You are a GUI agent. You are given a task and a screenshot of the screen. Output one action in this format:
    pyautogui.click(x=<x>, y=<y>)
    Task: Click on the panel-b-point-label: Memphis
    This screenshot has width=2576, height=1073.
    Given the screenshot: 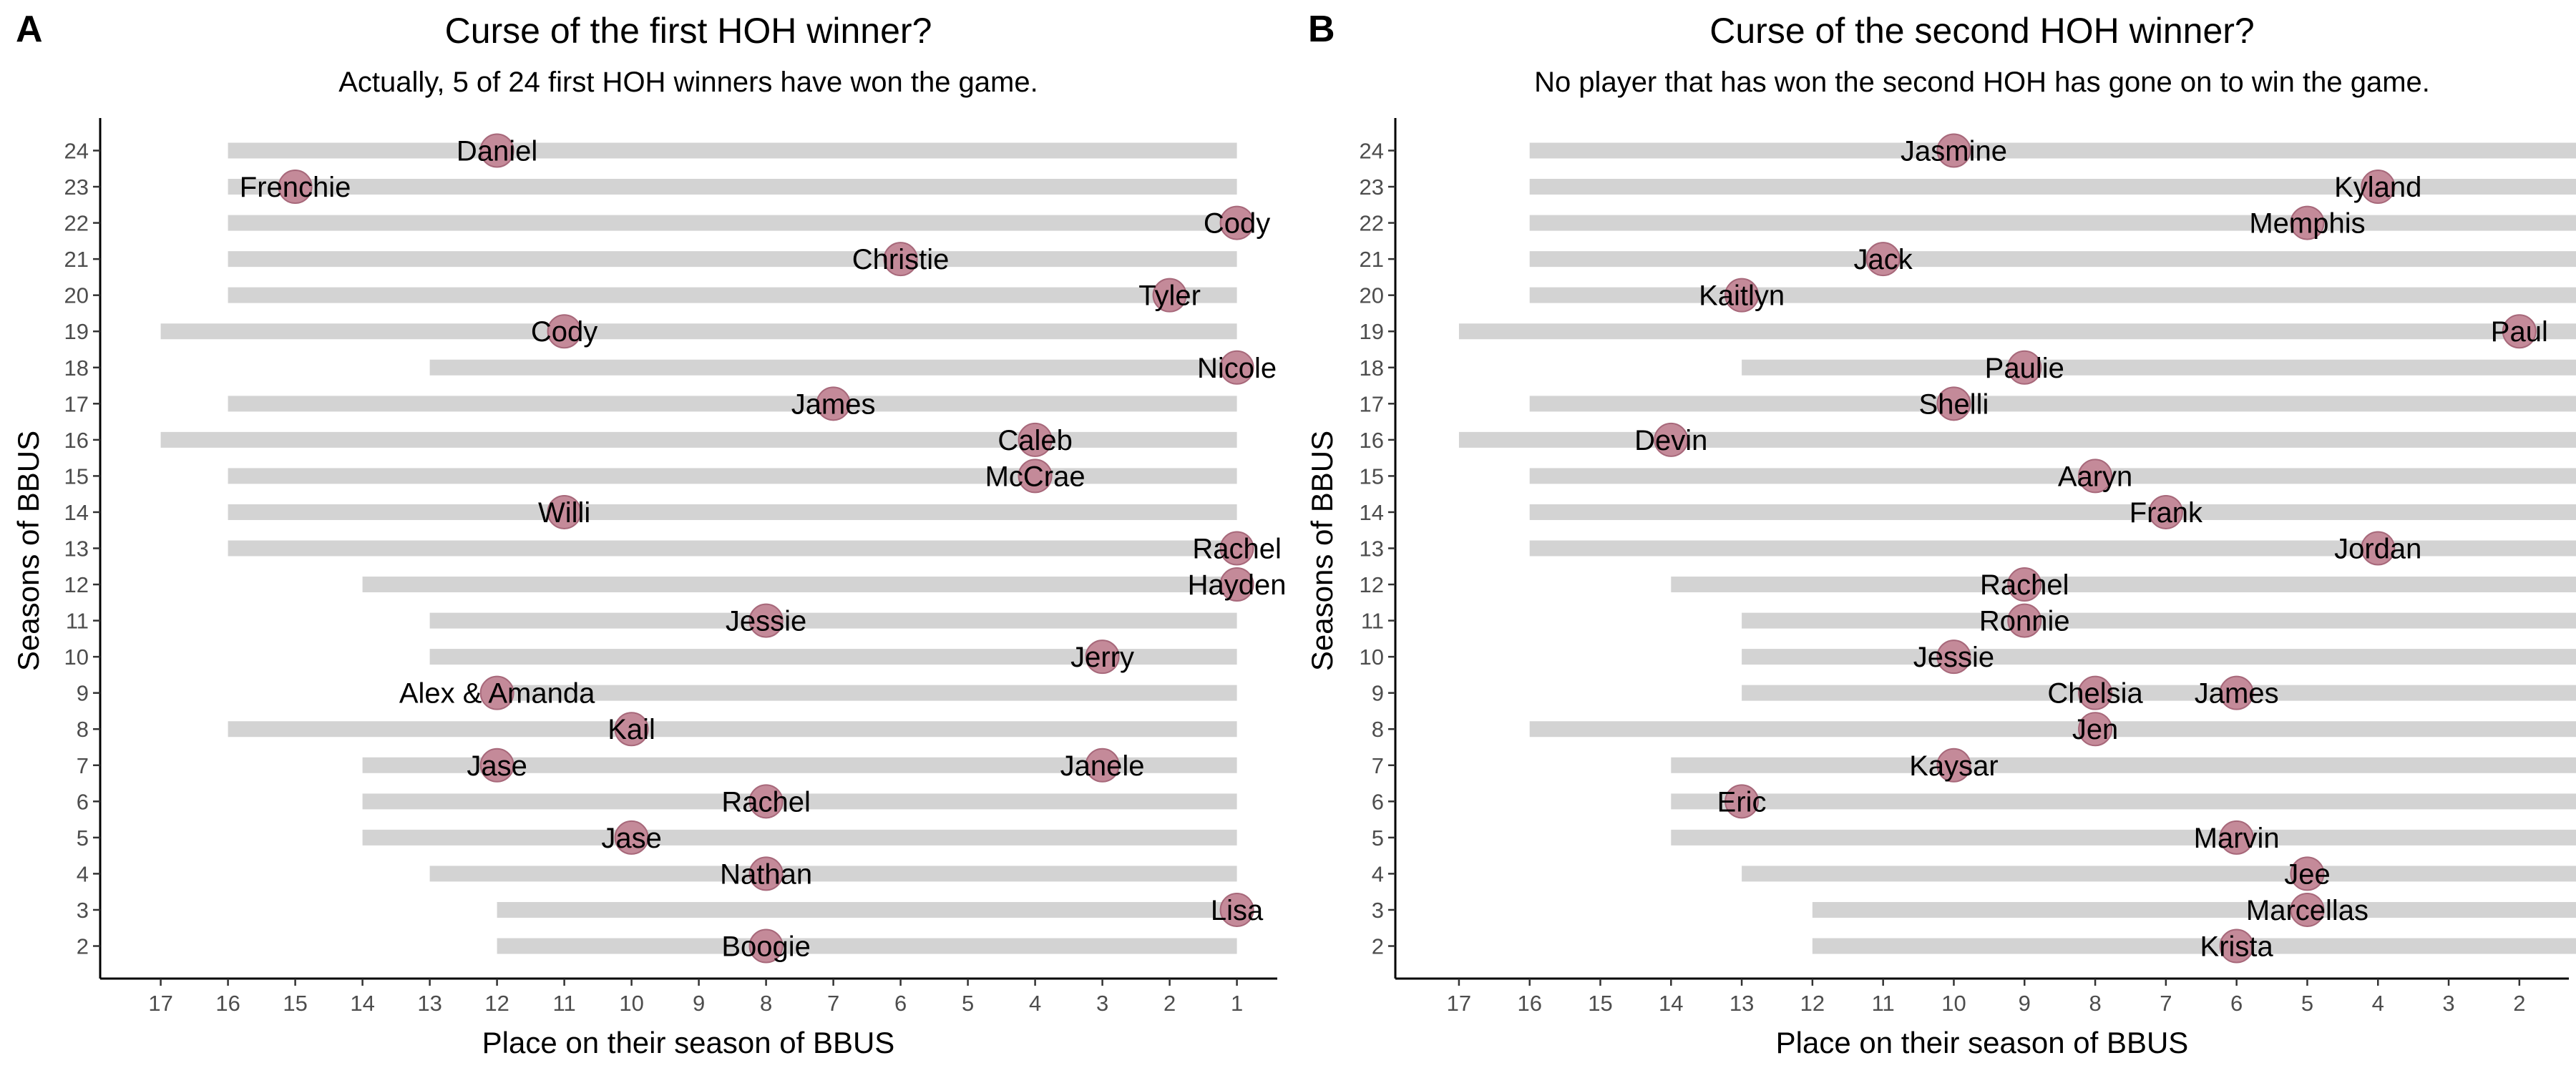 What is the action you would take?
    pyautogui.click(x=2307, y=224)
    